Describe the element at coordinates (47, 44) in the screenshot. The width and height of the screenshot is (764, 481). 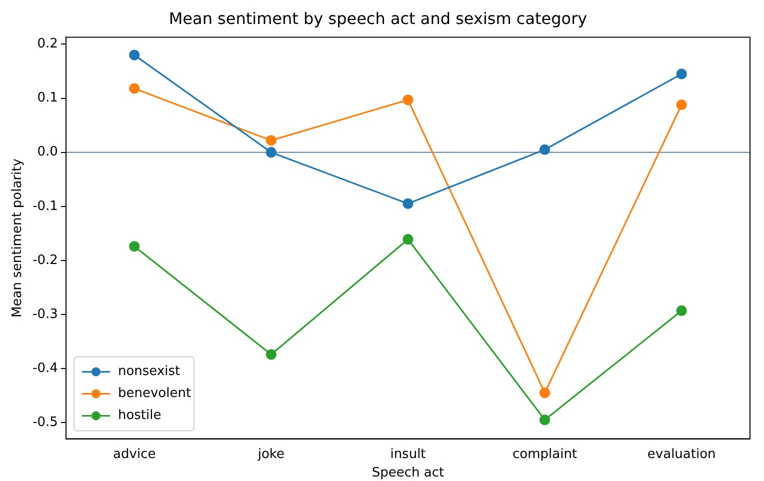
I see `y-tick-label: 0.2` at that location.